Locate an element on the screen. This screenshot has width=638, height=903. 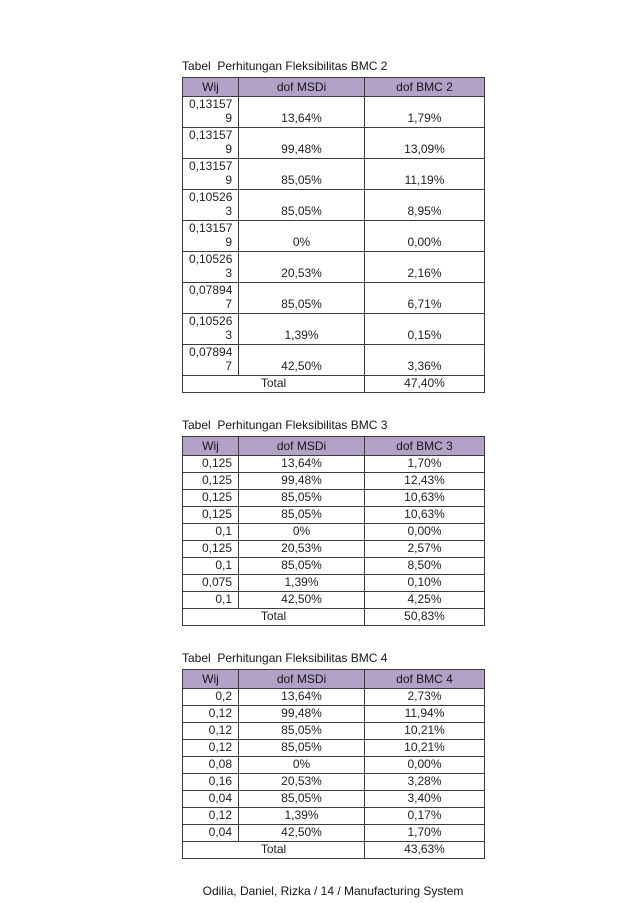
table-row: 0,13157 9 99,48% 13,09% is located at coordinates (333, 143).